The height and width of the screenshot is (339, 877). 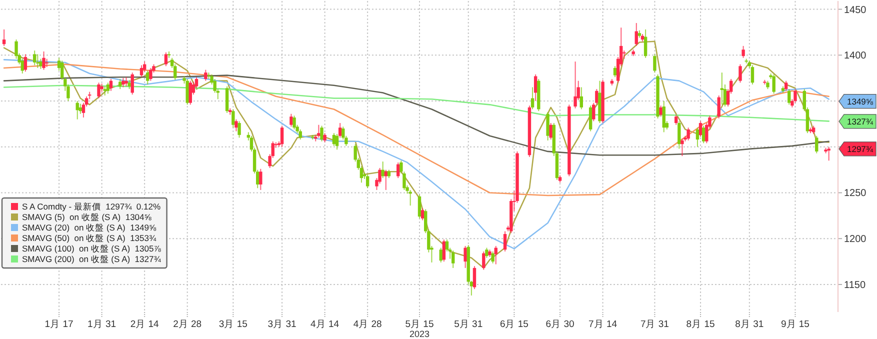 I want to click on x-tick-label: 5月 31, so click(x=468, y=324).